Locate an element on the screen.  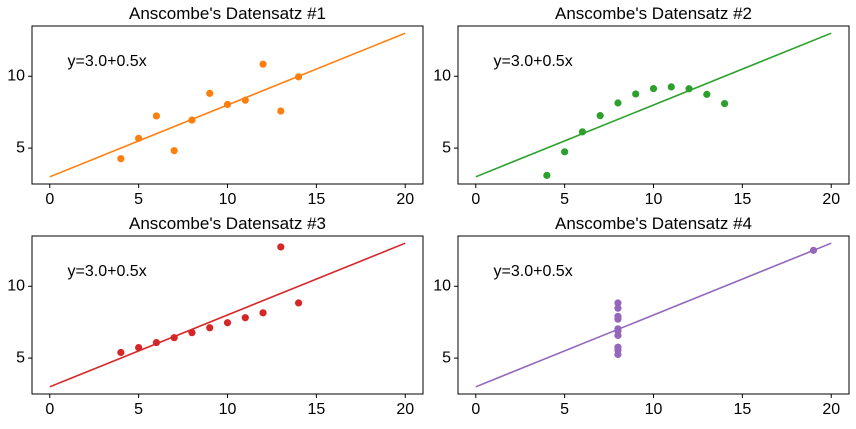
subplot-title: Anscombe's Datensatz #4 is located at coordinates (653, 223).